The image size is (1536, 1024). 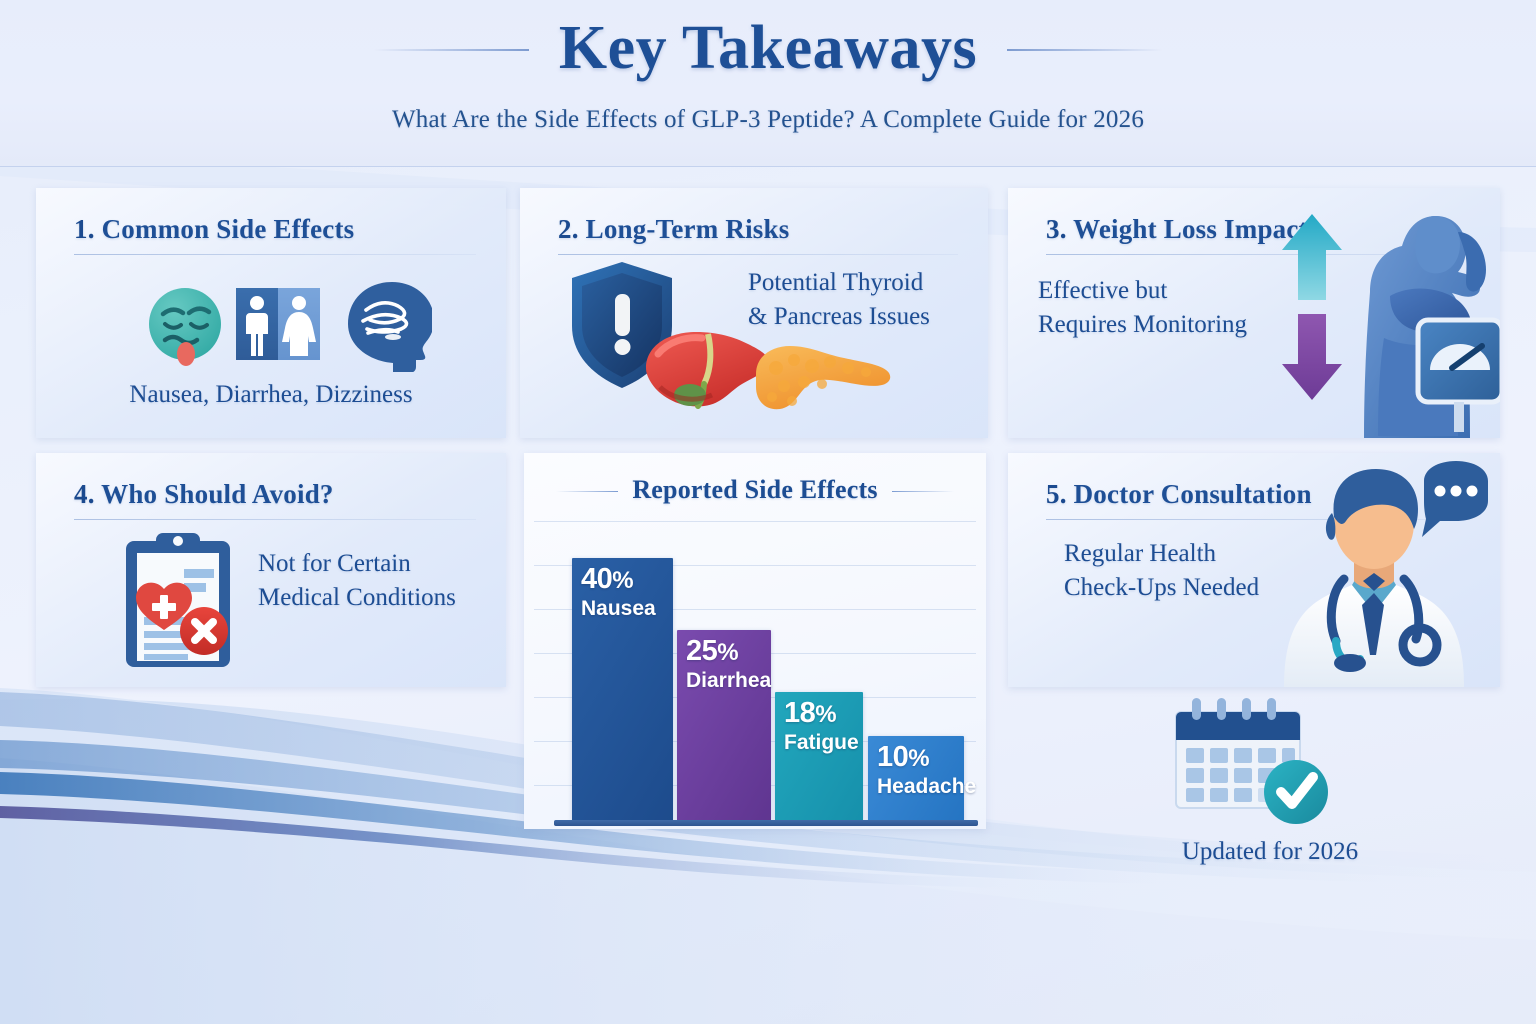 I want to click on card-4-icon-group, so click(x=178, y=600).